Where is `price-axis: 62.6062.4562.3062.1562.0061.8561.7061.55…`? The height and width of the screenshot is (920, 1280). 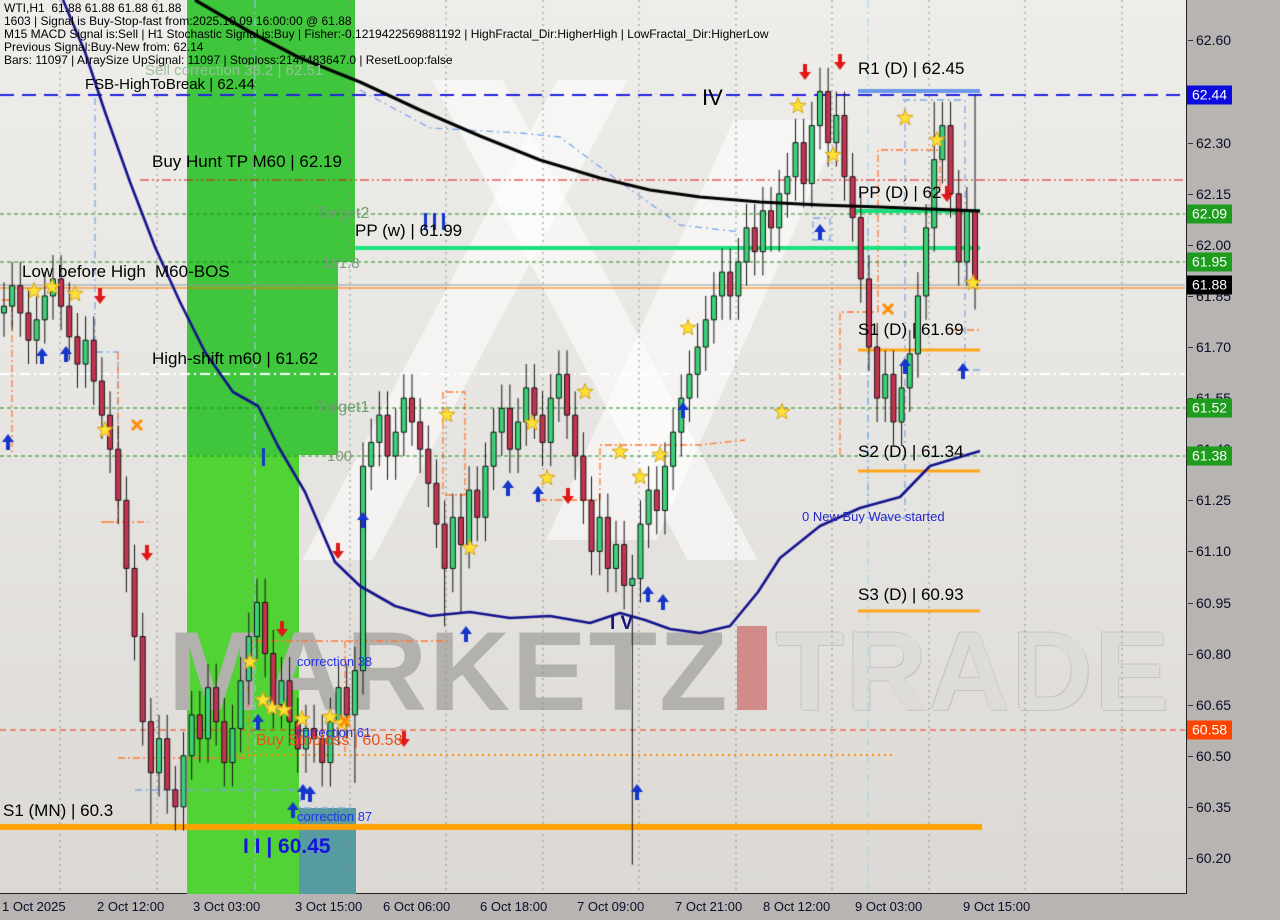
price-axis: 62.6062.4562.3062.1562.0061.8561.7061.55… is located at coordinates (1233, 446).